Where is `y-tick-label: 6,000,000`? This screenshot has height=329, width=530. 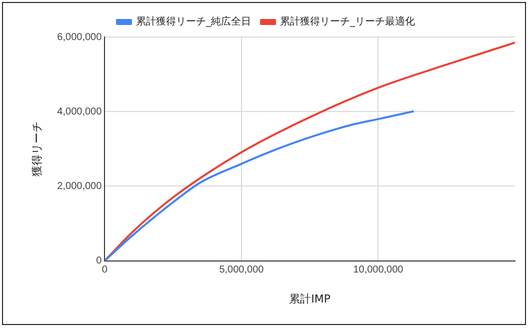
y-tick-label: 6,000,000 is located at coordinates (79, 37).